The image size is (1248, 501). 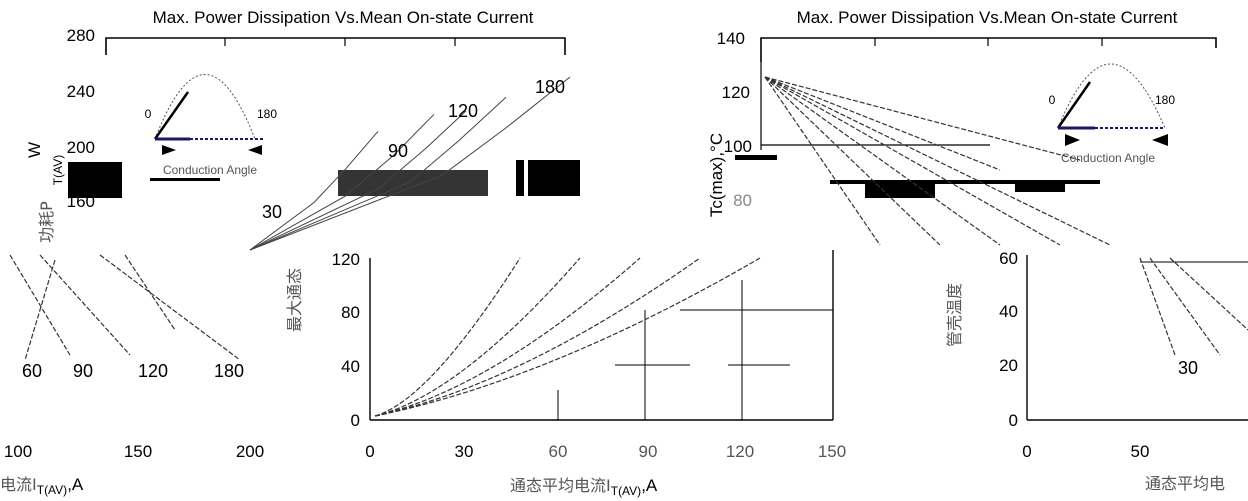 I want to click on mid-y-tick-120: 120, so click(x=346, y=259).